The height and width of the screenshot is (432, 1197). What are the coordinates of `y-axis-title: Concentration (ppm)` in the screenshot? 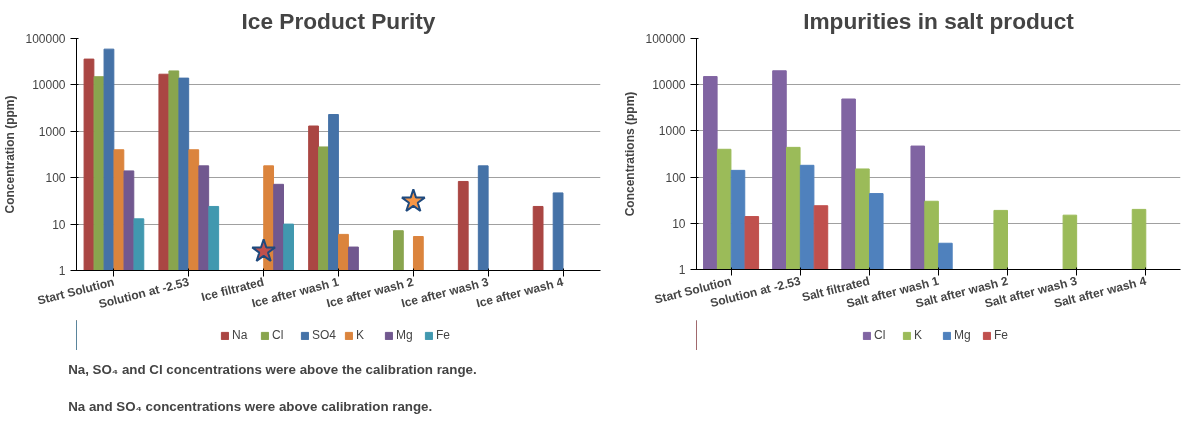 It's located at (10, 154).